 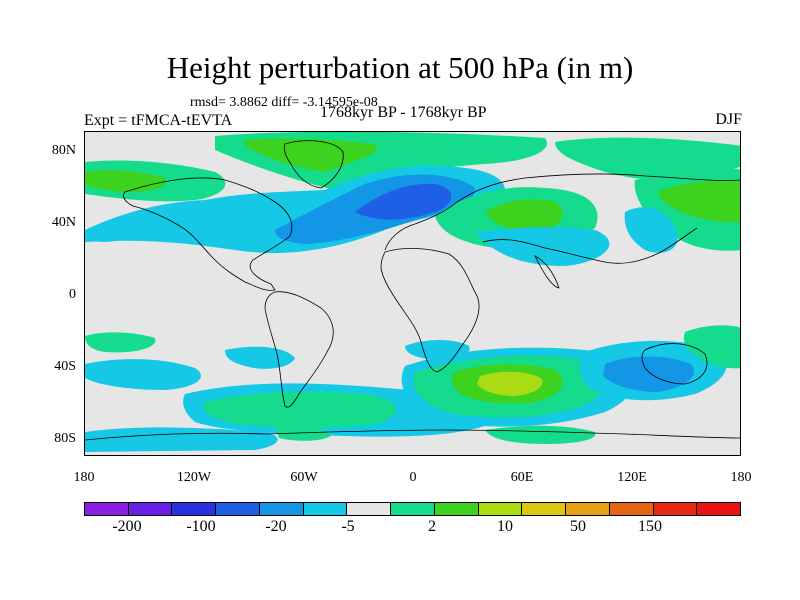 I want to click on contour-westpac-lightblue, so click(x=651, y=230).